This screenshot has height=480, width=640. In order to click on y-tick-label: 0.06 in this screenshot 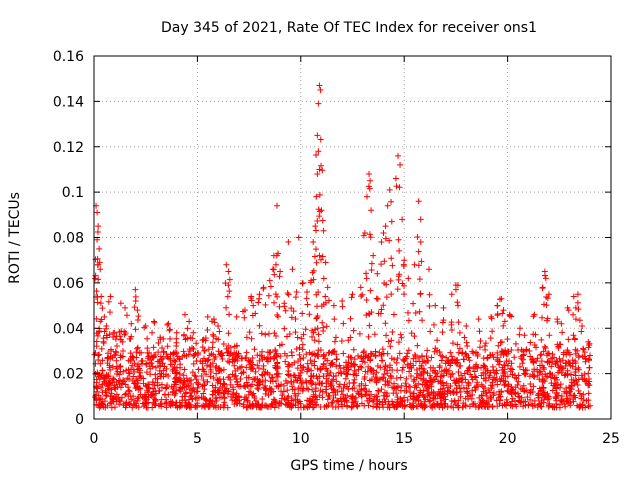, I will do `click(68, 284)`.